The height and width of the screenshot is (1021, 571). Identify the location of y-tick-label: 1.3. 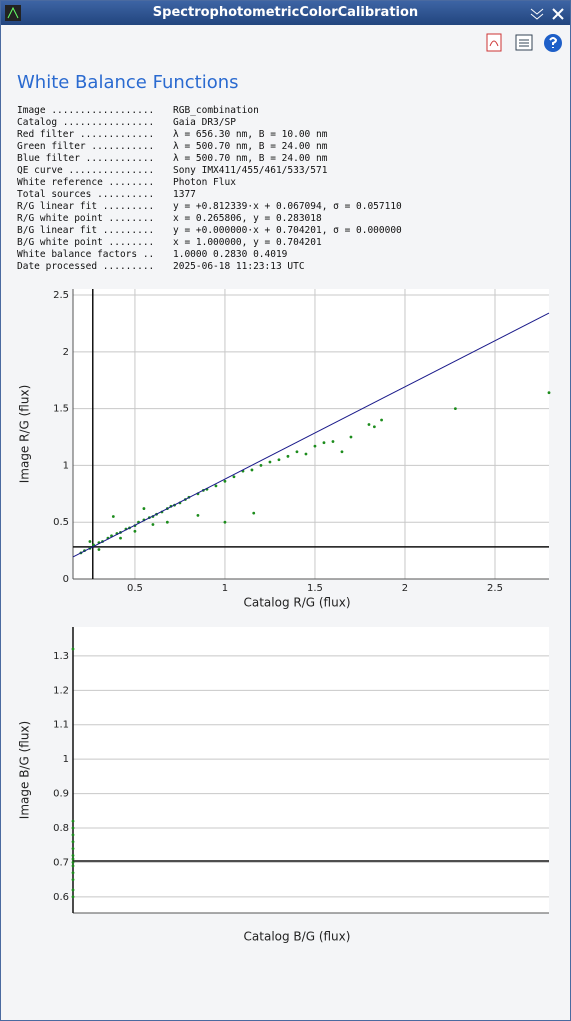
(61, 656).